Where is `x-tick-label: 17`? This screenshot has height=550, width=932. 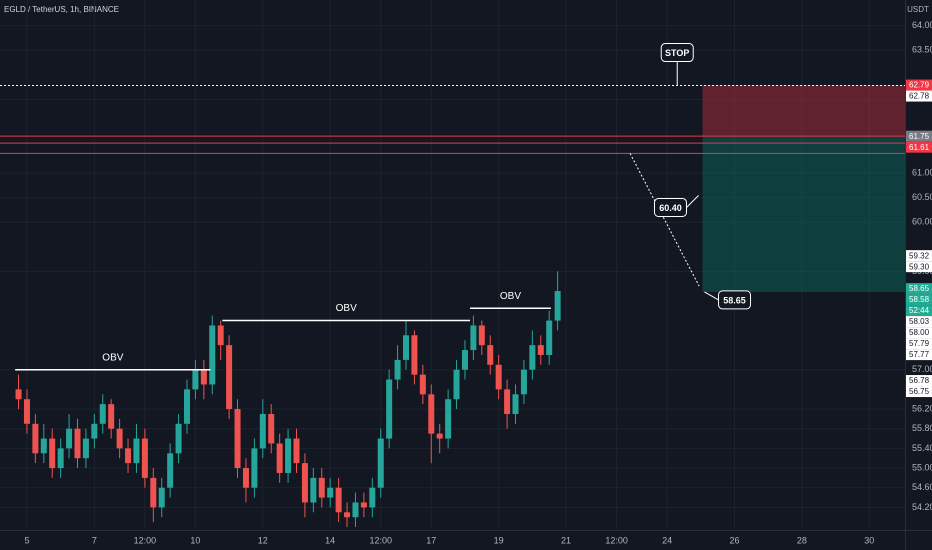 x-tick-label: 17 is located at coordinates (431, 540).